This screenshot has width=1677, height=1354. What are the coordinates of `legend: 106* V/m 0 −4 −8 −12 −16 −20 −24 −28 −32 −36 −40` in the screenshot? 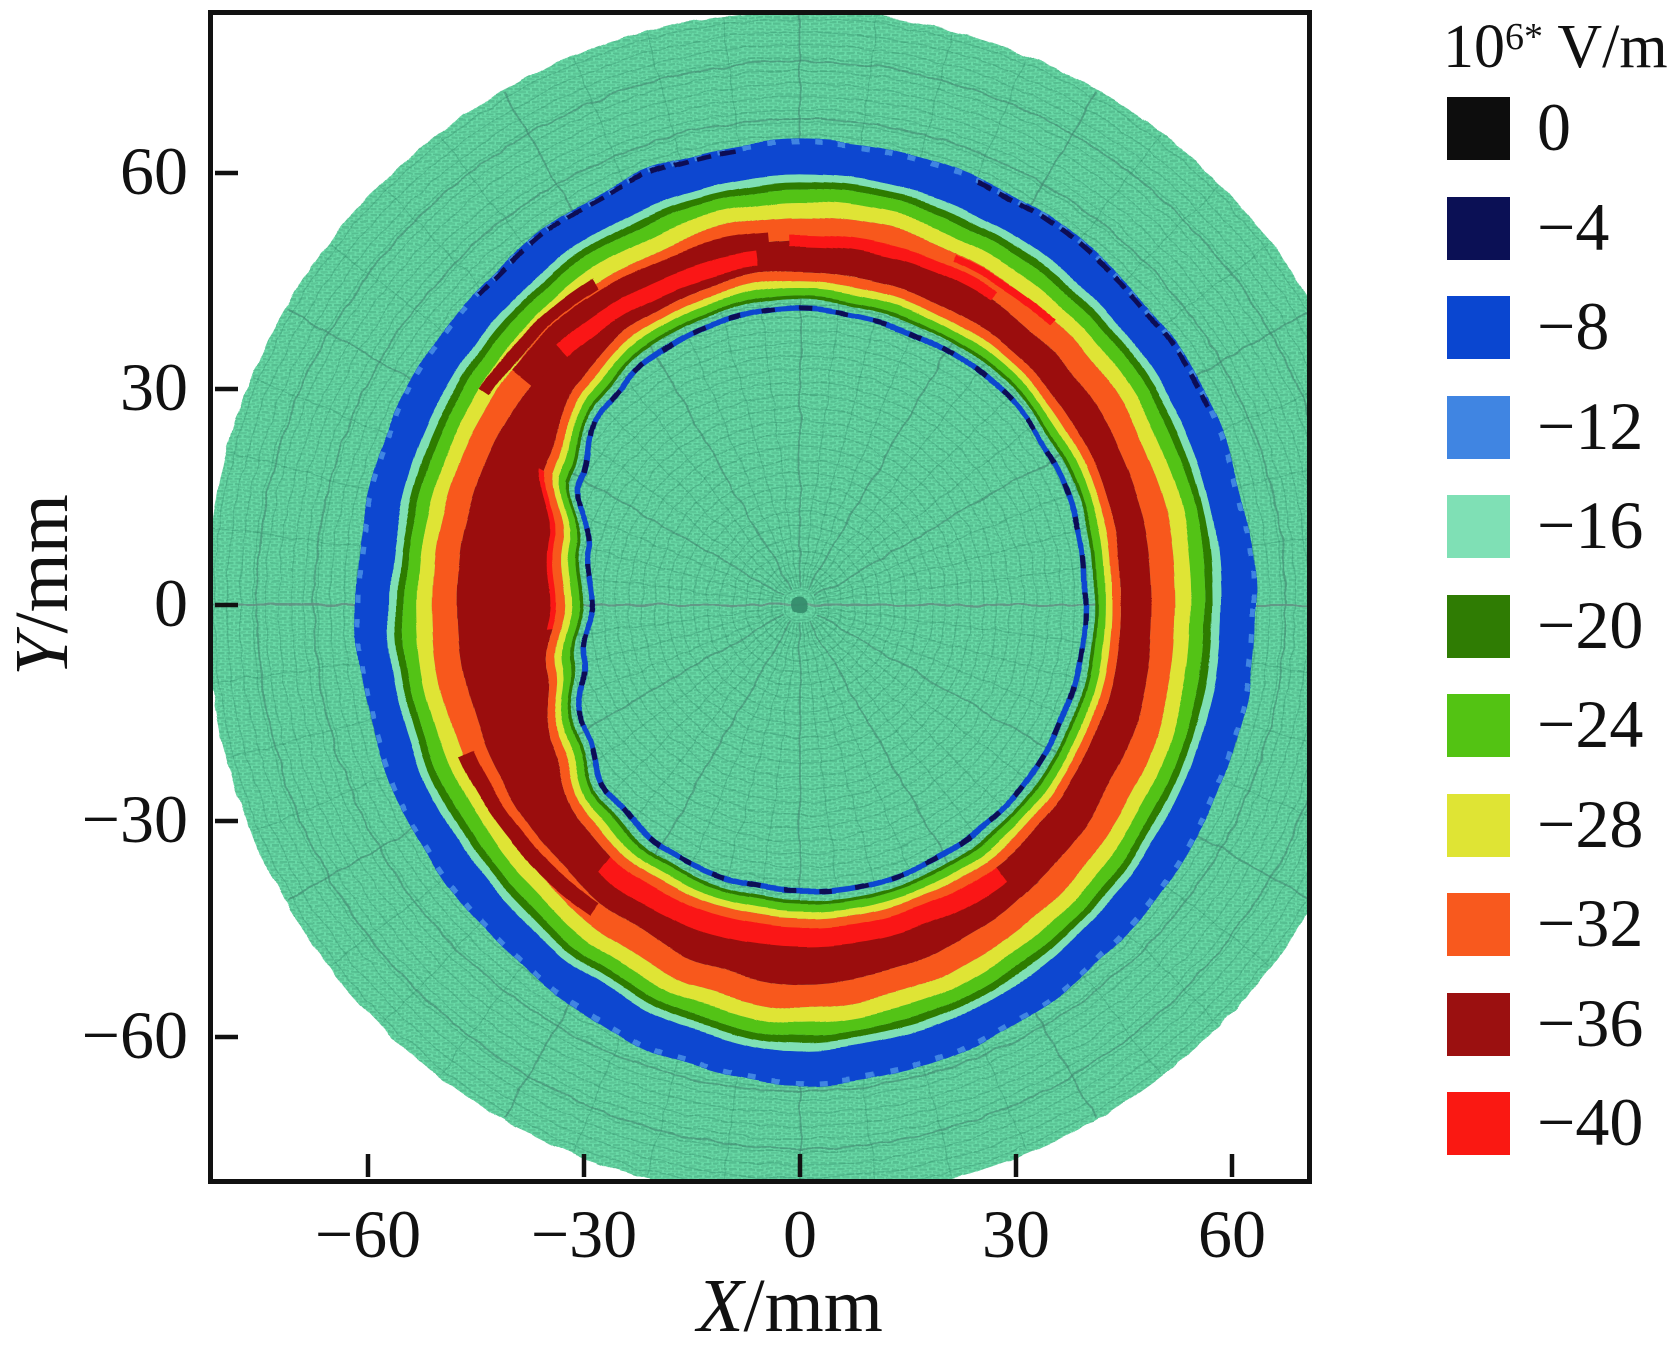 It's located at (1556, 600).